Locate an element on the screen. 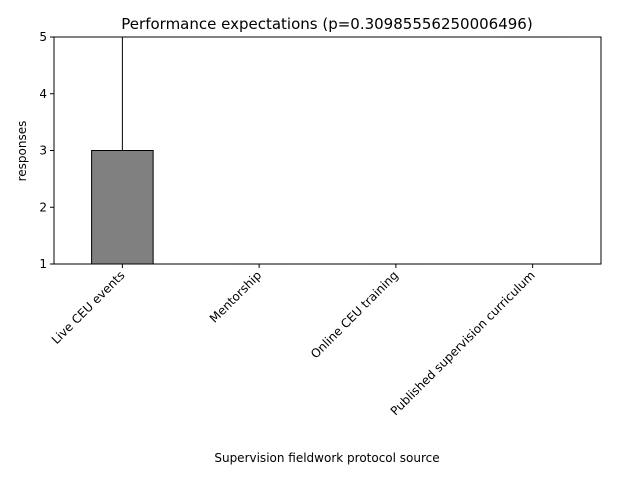  x-tick-label: Published supervision curriculum is located at coordinates (463, 343).